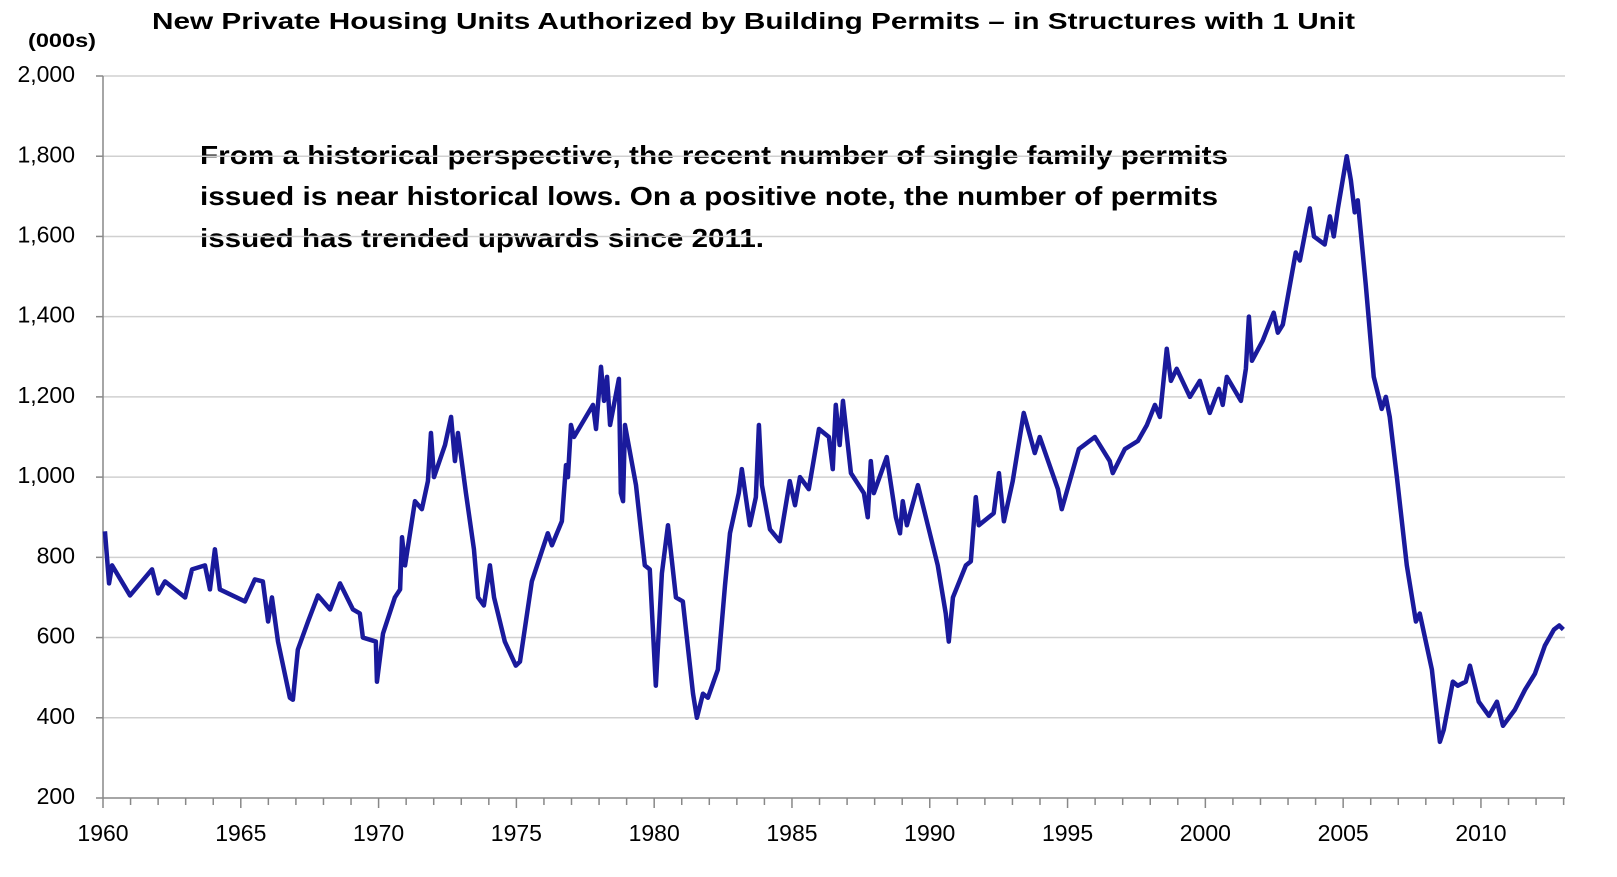 This screenshot has height=877, width=1617. What do you see at coordinates (1067, 833) in the screenshot?
I see `x-tick-label: 1995` at bounding box center [1067, 833].